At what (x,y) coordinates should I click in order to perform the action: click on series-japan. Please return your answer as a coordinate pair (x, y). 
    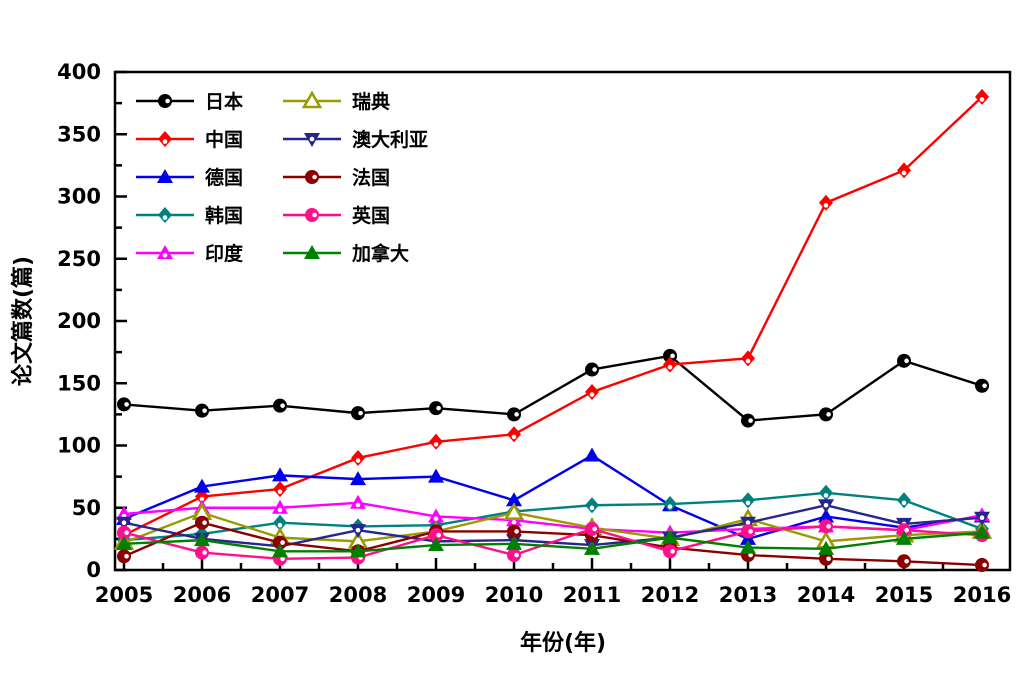
    Looking at the image, I should click on (553, 388).